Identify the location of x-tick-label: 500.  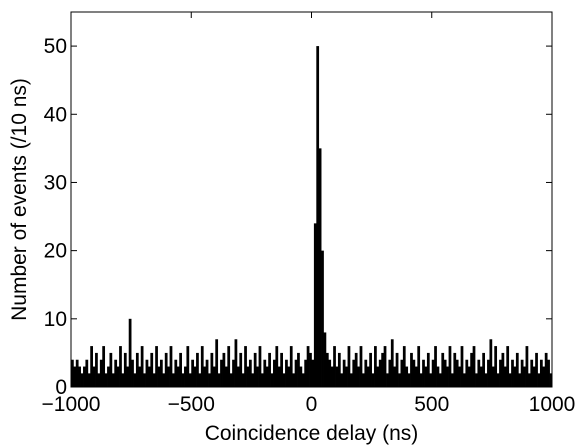
(431, 404).